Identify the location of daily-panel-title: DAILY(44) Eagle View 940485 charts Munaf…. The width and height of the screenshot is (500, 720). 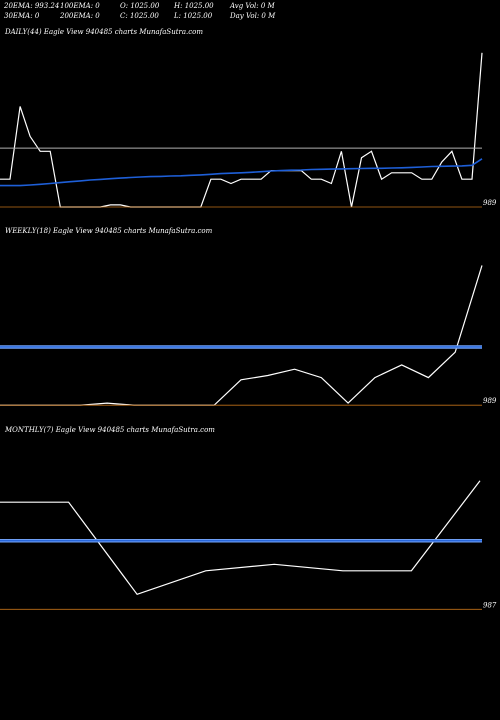
(104, 32).